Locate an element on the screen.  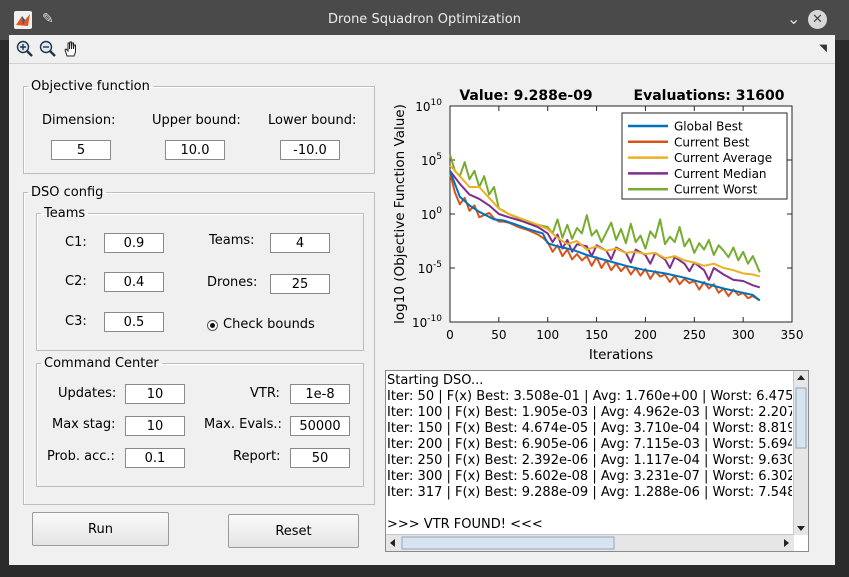
vertical-scrollbar is located at coordinates (800, 453).